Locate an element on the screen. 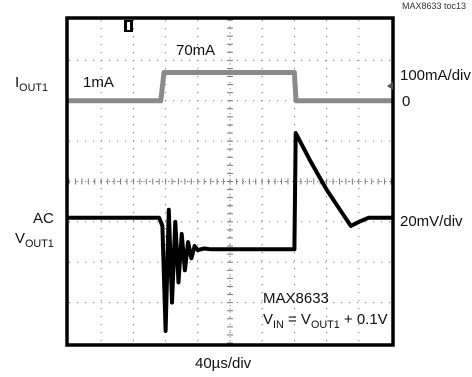  high-current-annotation: 70mA is located at coordinates (196, 50).